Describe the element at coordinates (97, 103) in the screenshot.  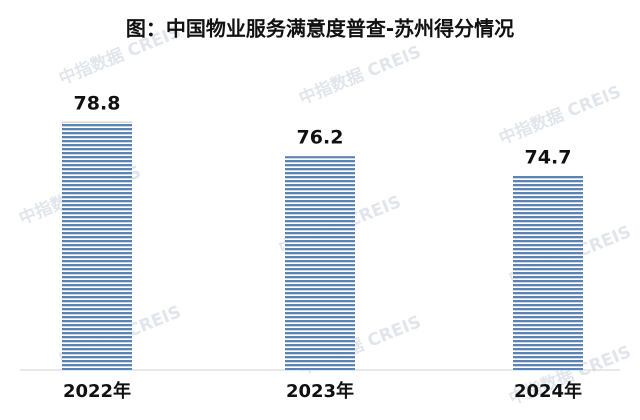
I see `value-label: 78.8` at that location.